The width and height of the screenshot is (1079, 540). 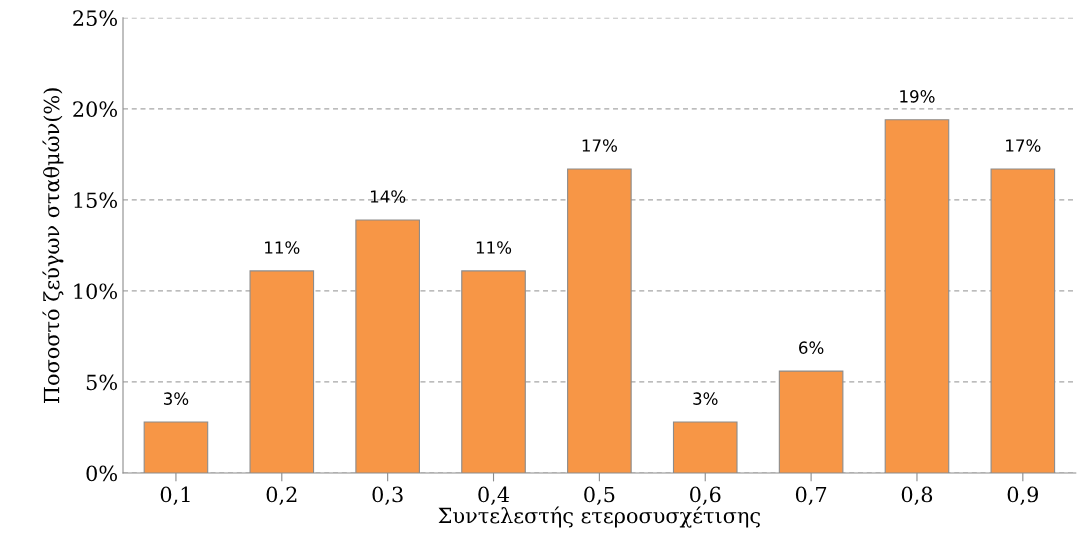 I want to click on x-axis-title: Συντελεστής ετεροσυσχέτισης, so click(x=599, y=517).